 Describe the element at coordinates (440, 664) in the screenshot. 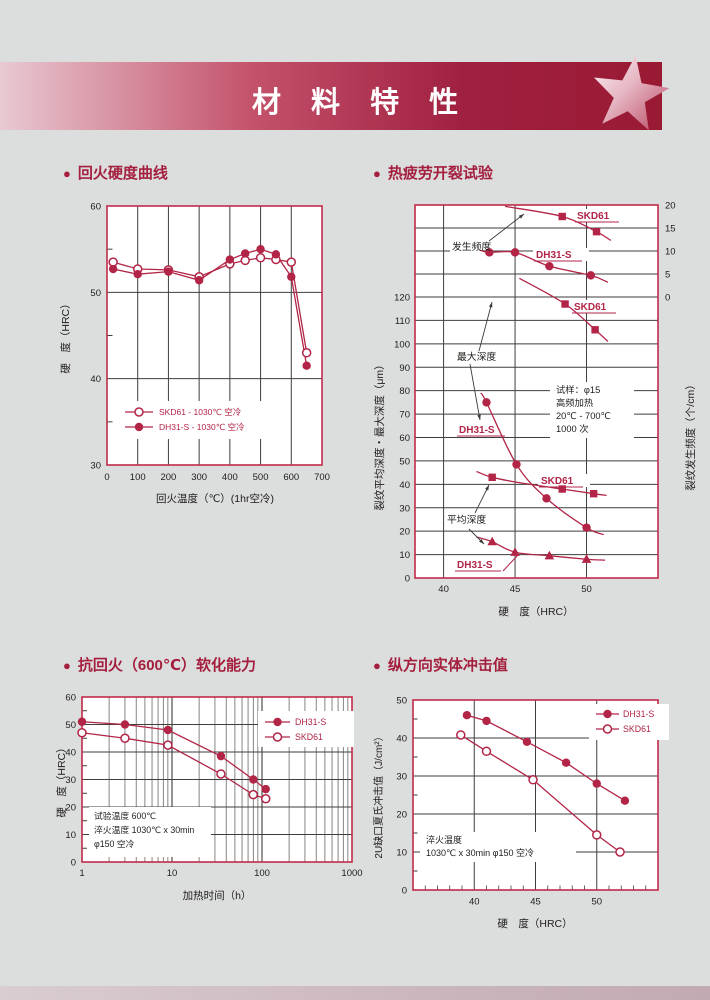

I see `section-title-impact: ● 纵方向实体冲击值` at that location.